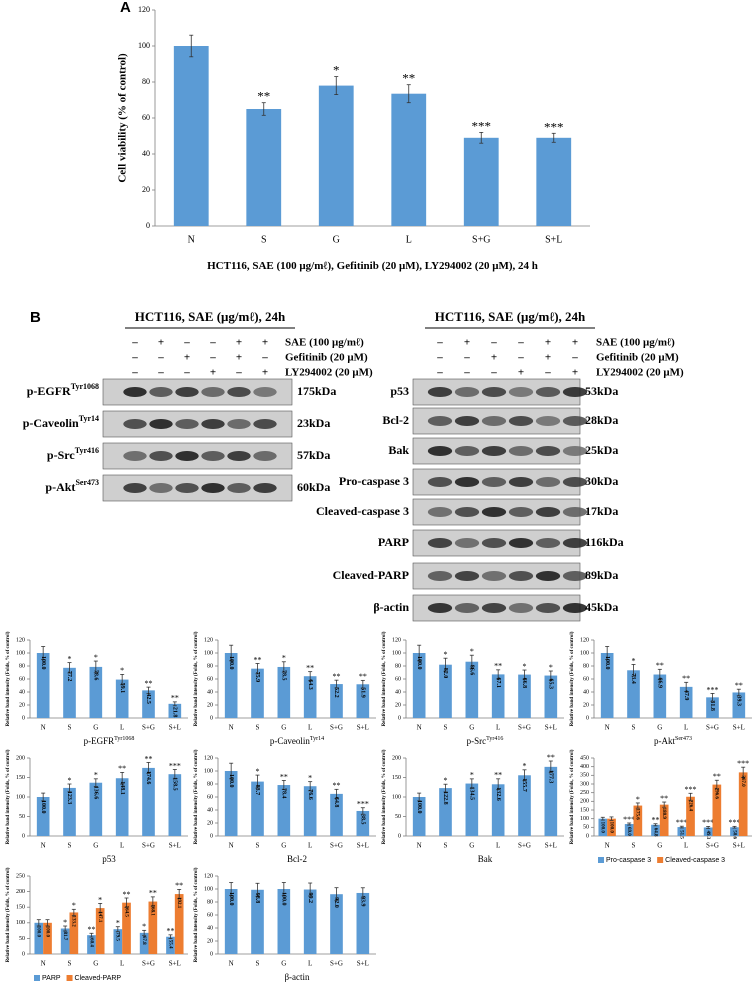 Image resolution: width=755 pixels, height=988 pixels. What do you see at coordinates (210, 679) in the screenshot?
I see `y-tick-label: 60` at bounding box center [210, 679].